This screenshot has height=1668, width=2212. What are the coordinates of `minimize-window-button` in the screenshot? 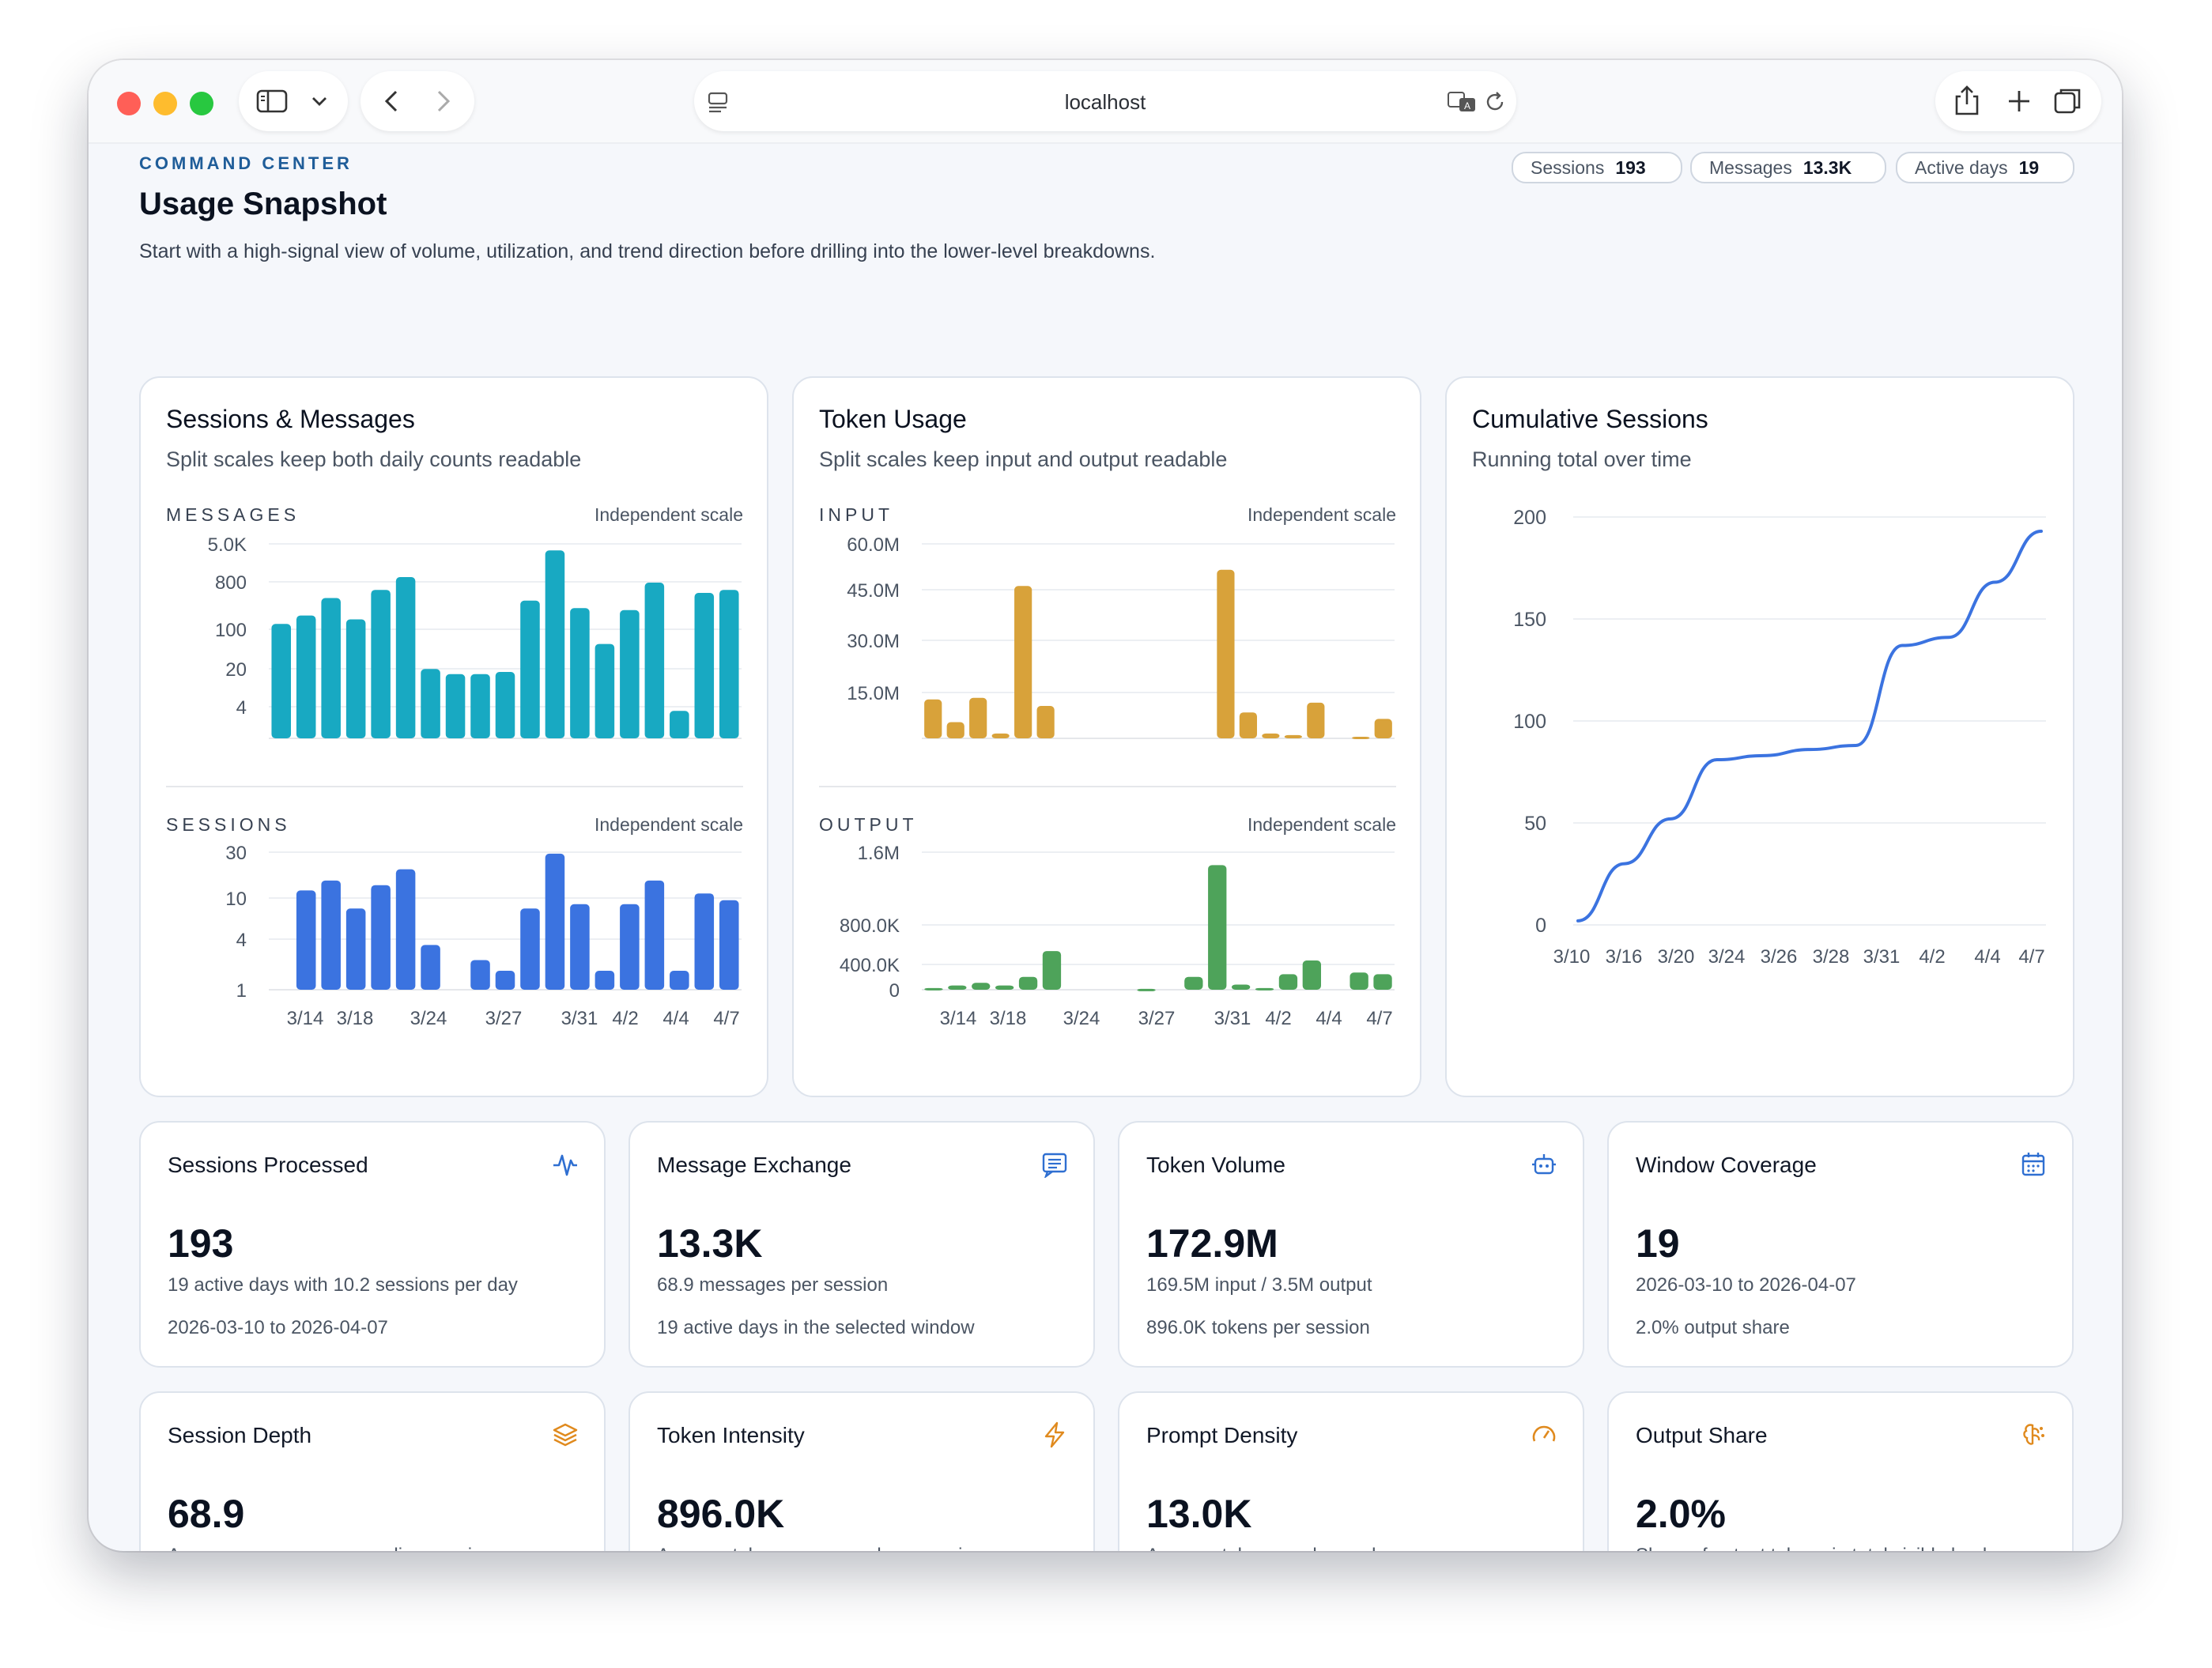 It's located at (165, 103).